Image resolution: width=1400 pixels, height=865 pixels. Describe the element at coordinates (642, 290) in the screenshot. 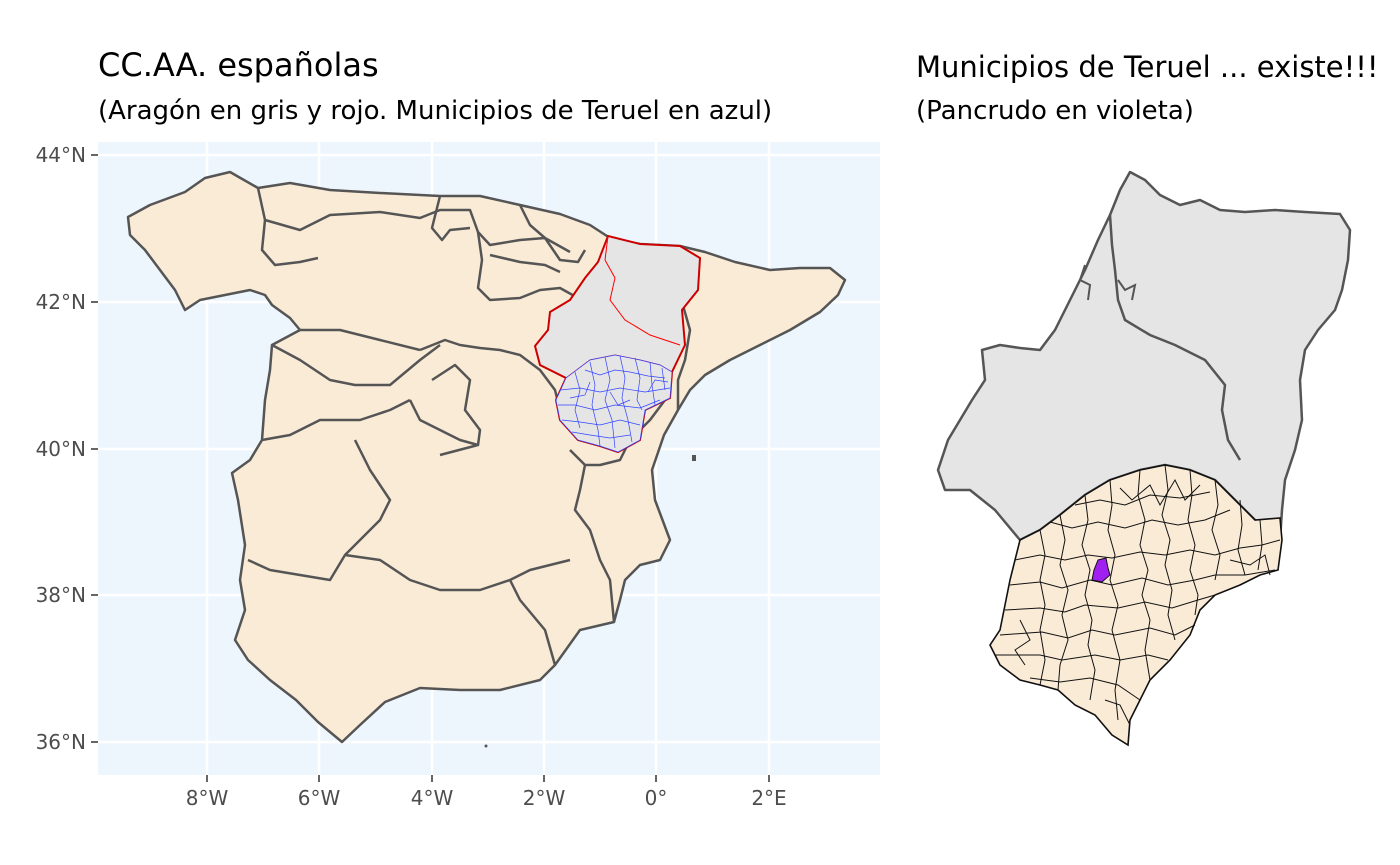

I see `aragon-province-border` at that location.